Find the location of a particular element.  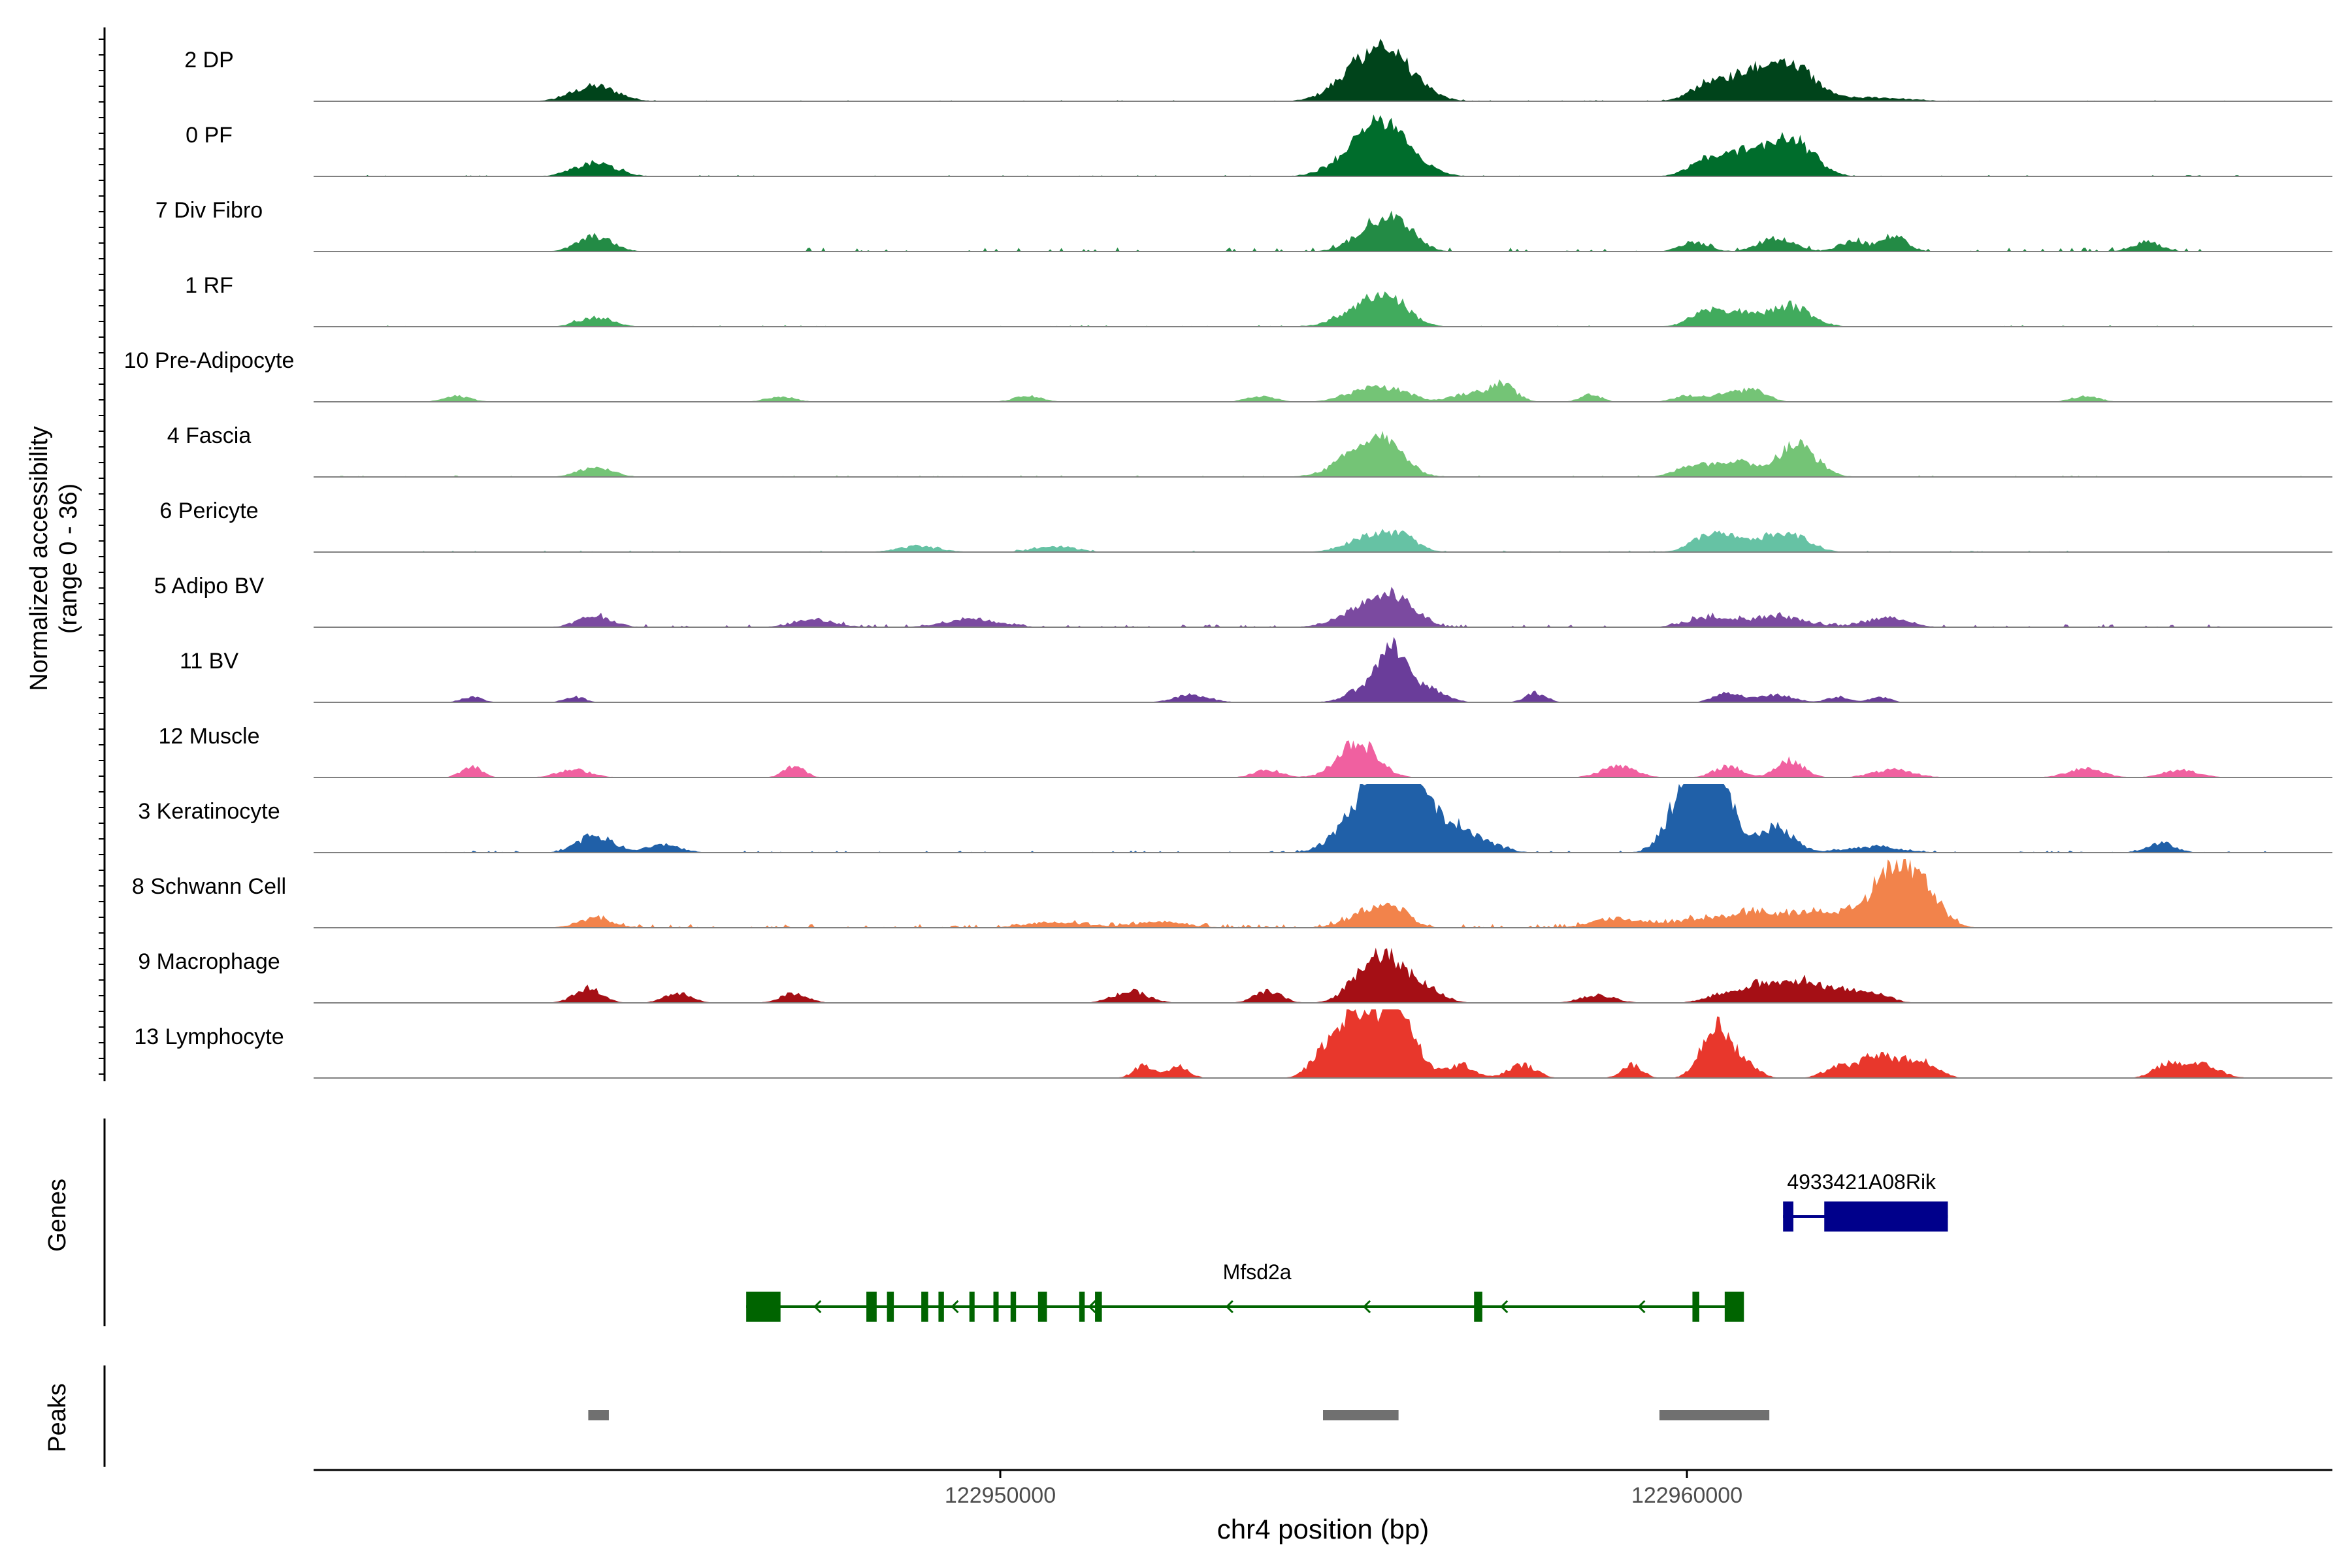

x-axis: 122950000 122960000 is located at coordinates (1323, 1488).